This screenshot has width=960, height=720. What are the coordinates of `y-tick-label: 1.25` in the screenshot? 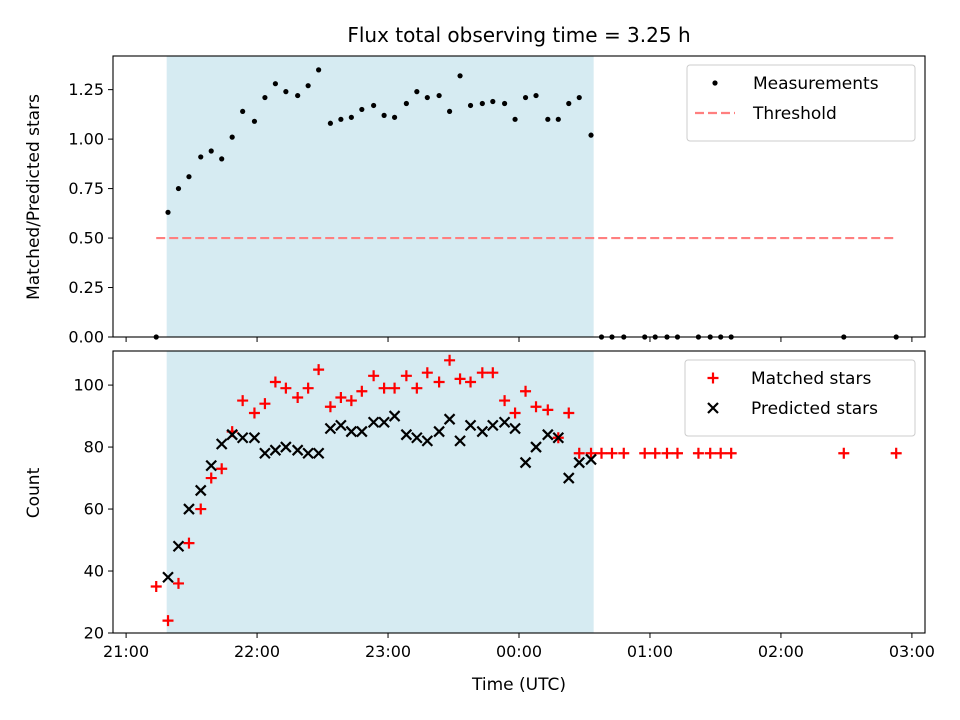 It's located at (86, 89).